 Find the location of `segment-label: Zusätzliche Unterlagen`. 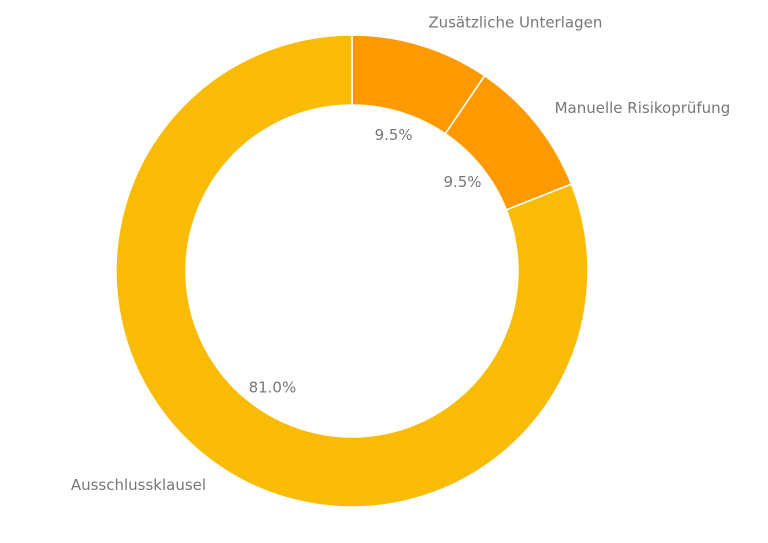

segment-label: Zusätzliche Unterlagen is located at coordinates (515, 22).